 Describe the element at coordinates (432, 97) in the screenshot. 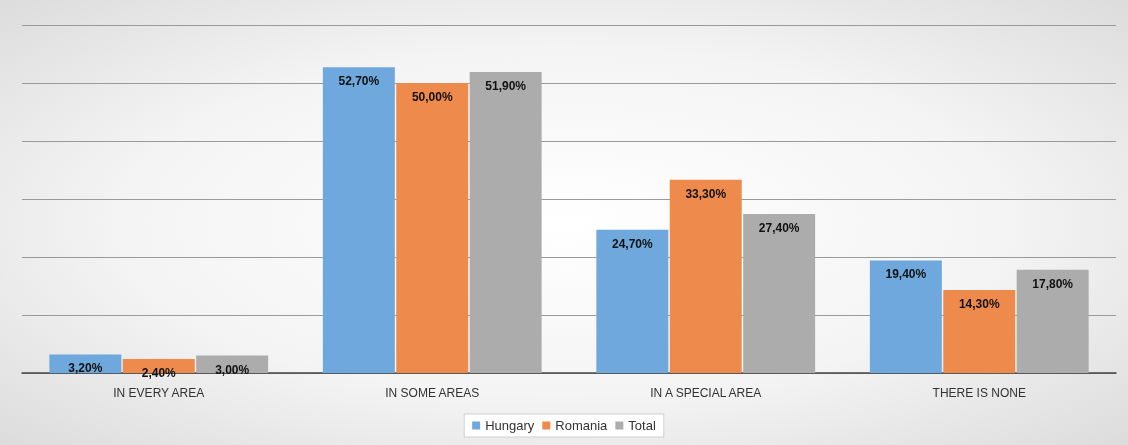

I see `data-label: 50,00%` at that location.